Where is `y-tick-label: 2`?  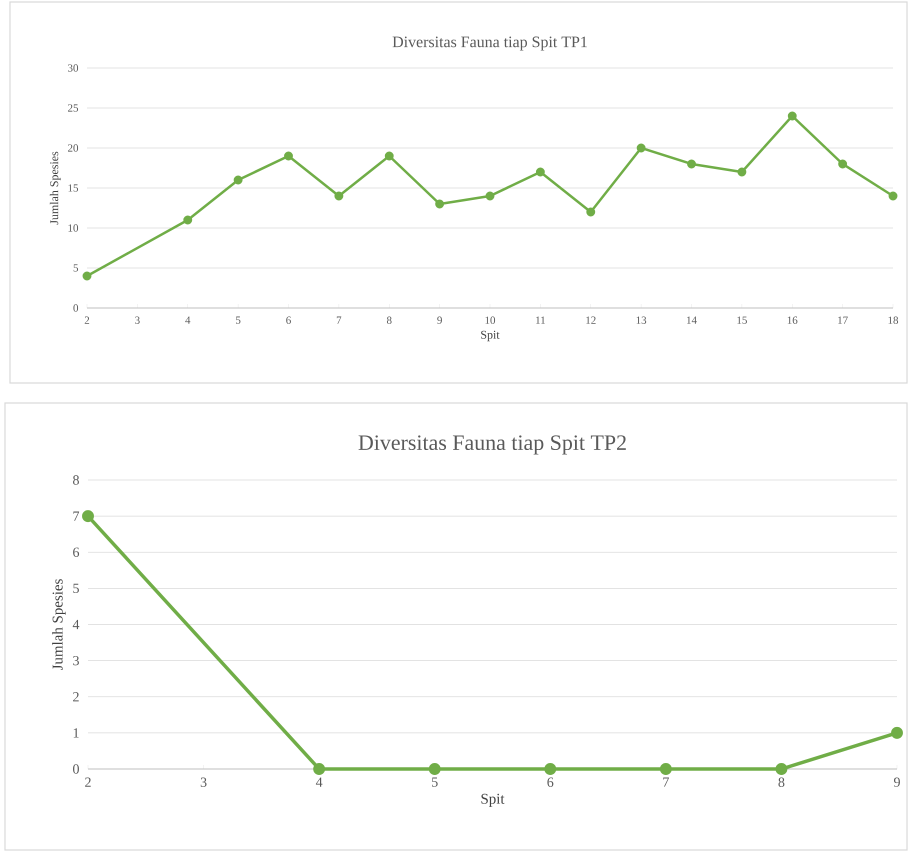
y-tick-label: 2 is located at coordinates (76, 697).